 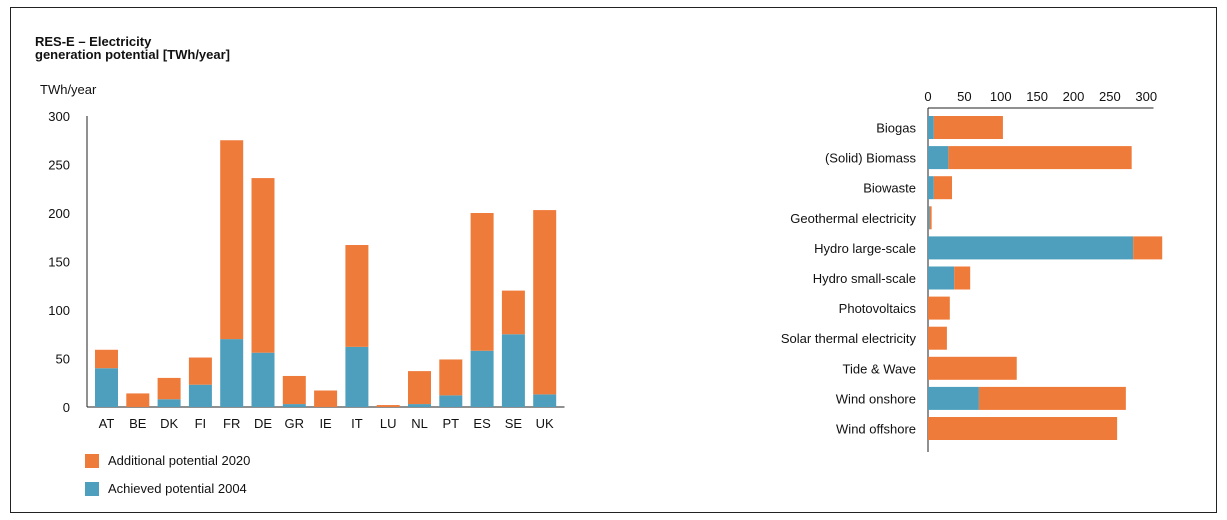 I want to click on legend-swatch-achieved, so click(x=92, y=488).